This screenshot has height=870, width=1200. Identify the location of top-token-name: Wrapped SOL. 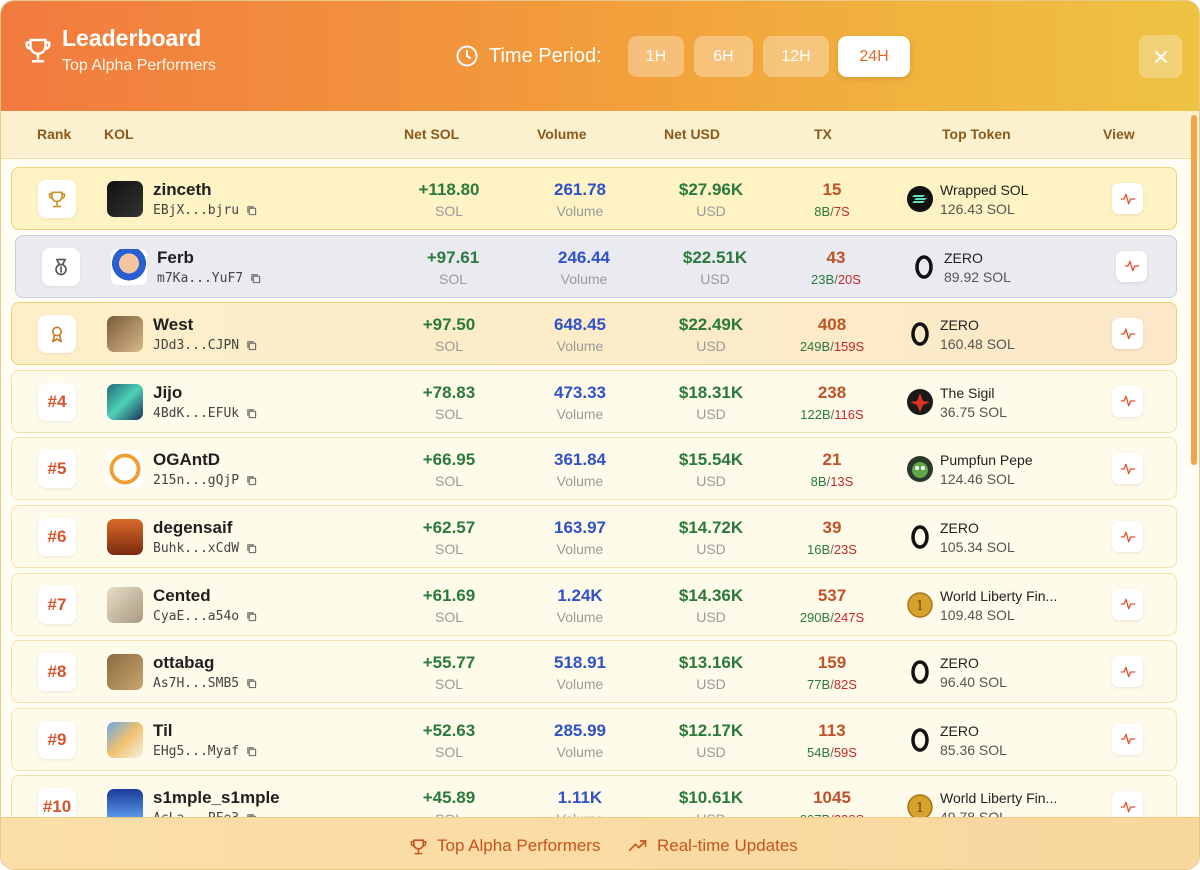
(984, 190).